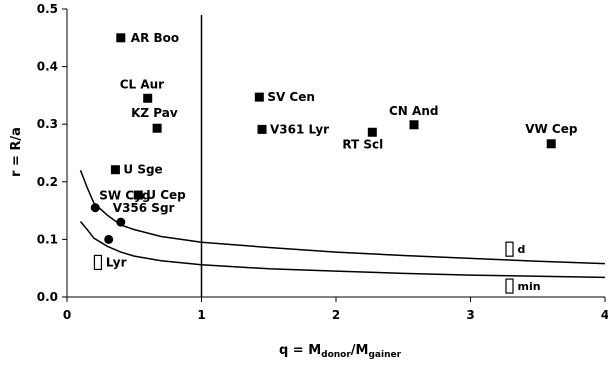 Image resolution: width=608 pixels, height=365 pixels. I want to click on x-axis-label-sub1: donor, so click(336, 355).